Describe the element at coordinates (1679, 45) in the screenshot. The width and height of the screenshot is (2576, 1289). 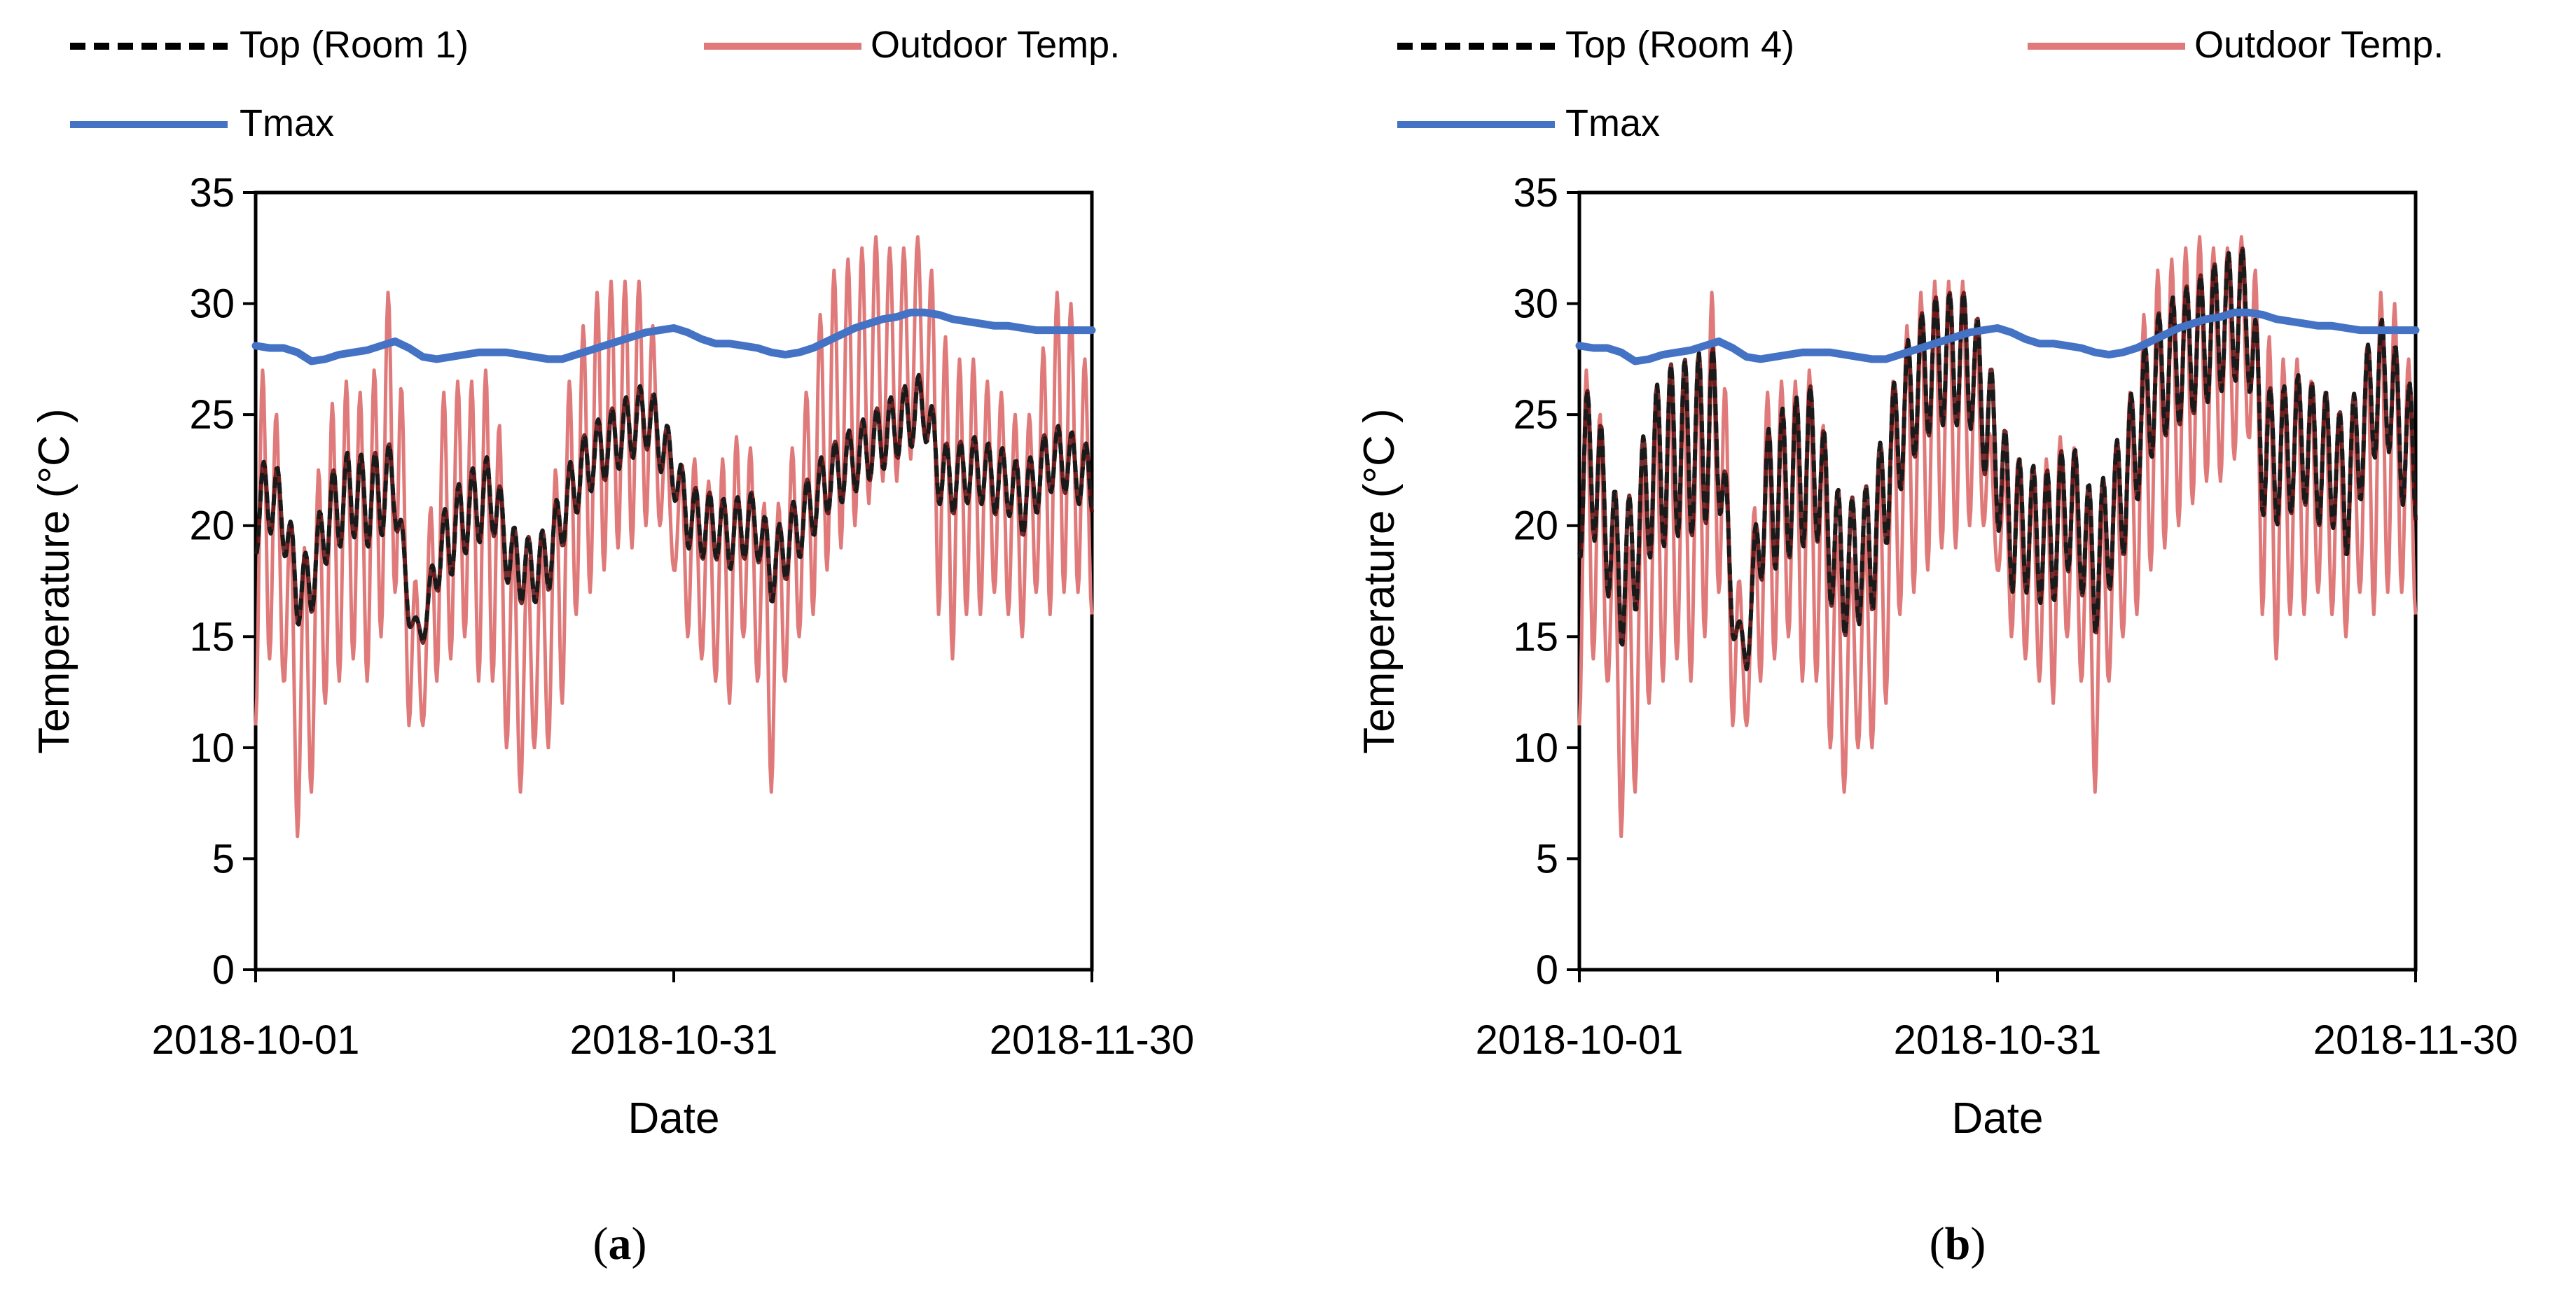
I see `legend-label-top: Top (Room 4)` at that location.